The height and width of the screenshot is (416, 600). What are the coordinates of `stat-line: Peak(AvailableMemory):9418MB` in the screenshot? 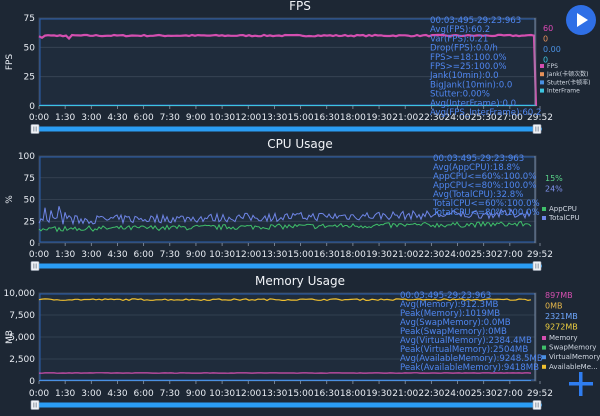 It's located at (469, 368).